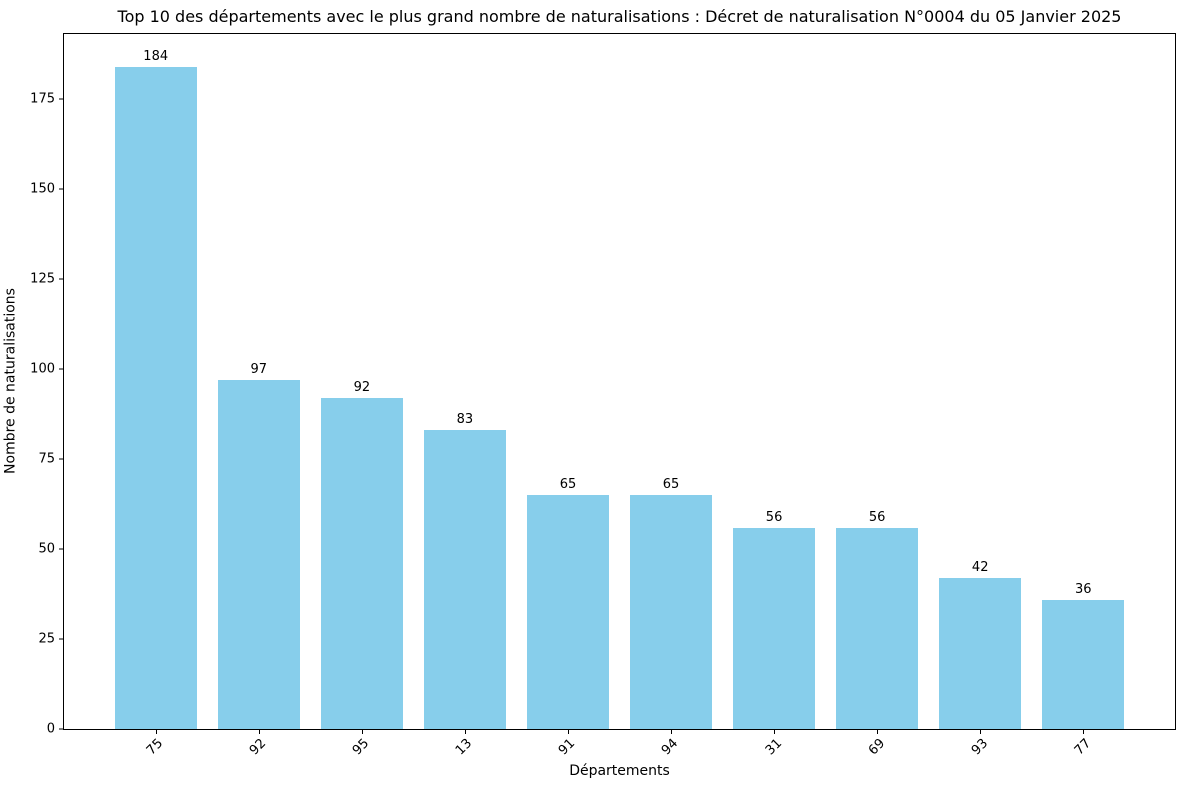 The height and width of the screenshot is (795, 1183). I want to click on x-tick-label: 69, so click(876, 747).